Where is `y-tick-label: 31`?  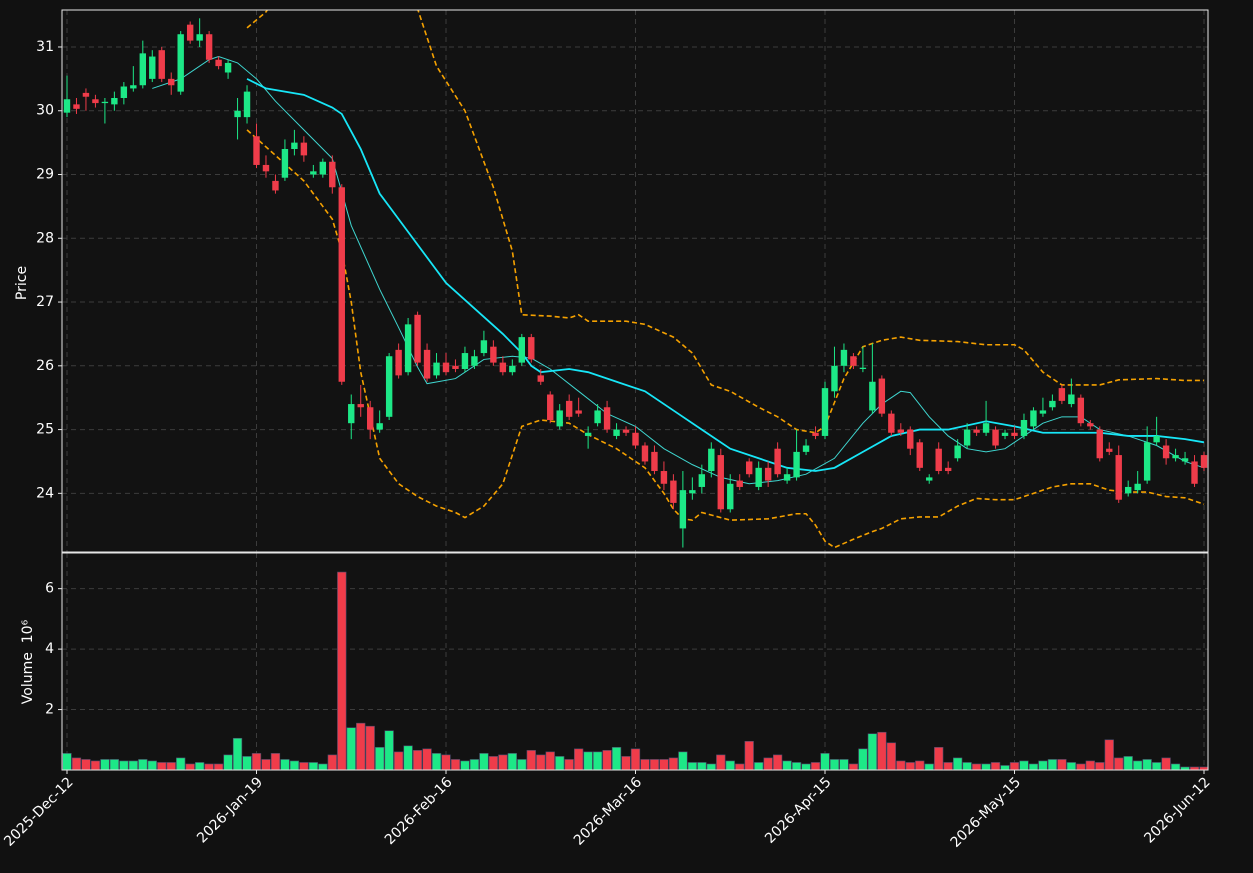
y-tick-label: 31 is located at coordinates (45, 47).